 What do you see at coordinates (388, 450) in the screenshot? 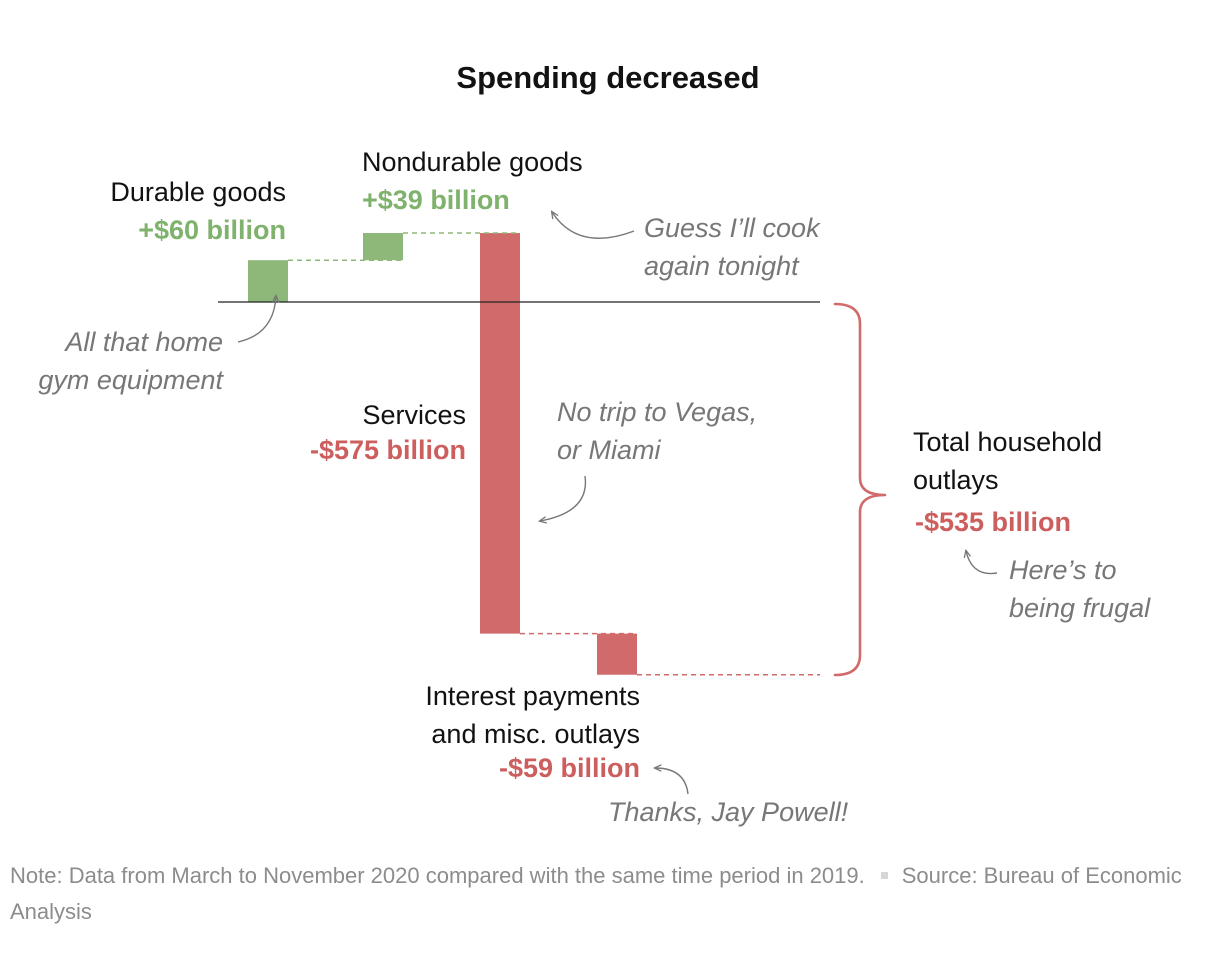
I see `value-services: -$575 billion` at bounding box center [388, 450].